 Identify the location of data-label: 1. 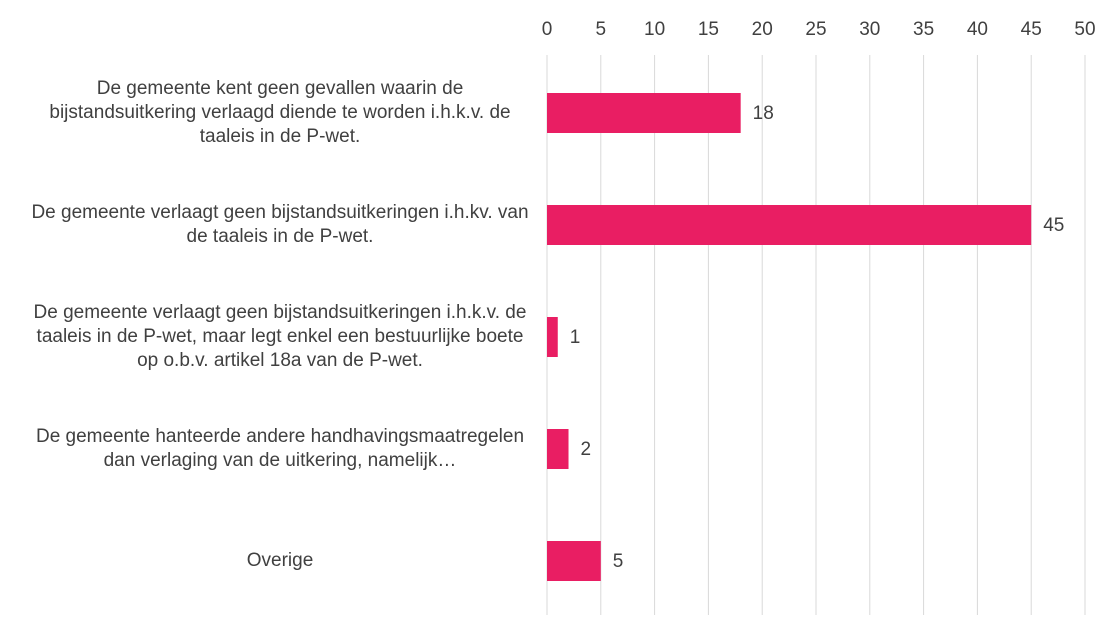
(575, 337).